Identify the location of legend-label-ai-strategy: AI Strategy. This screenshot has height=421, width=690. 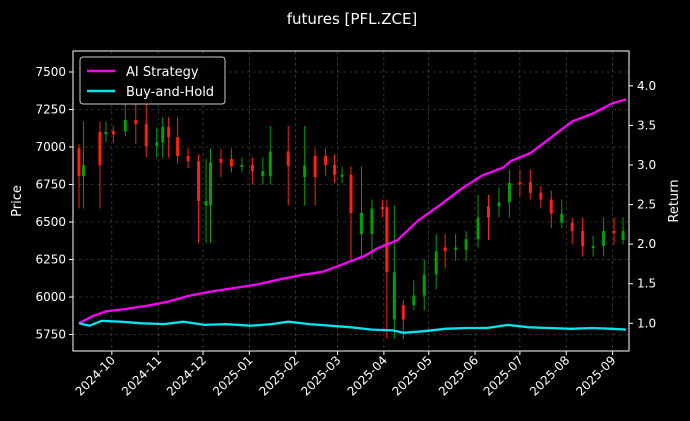
(162, 72).